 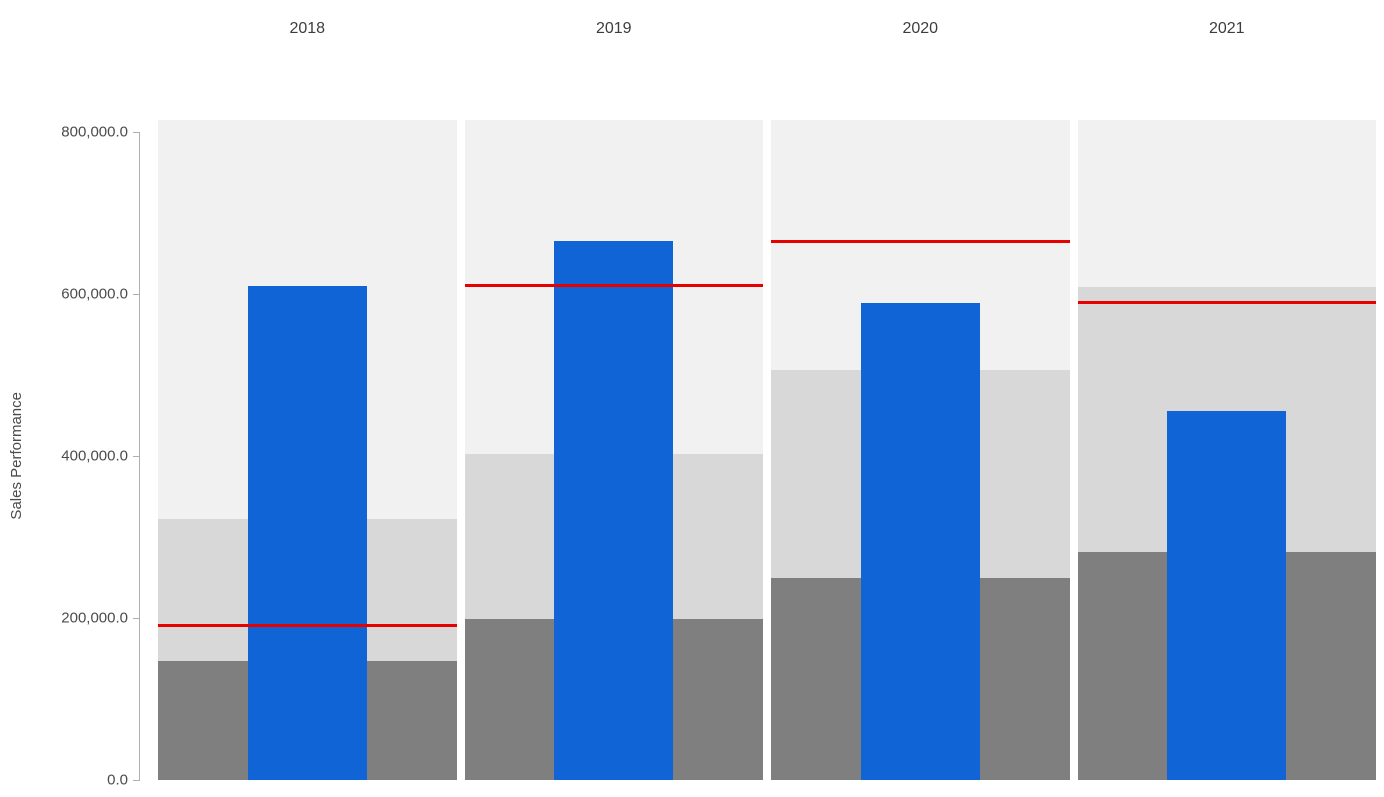 I want to click on category-label-2019: 2019, so click(x=613, y=28).